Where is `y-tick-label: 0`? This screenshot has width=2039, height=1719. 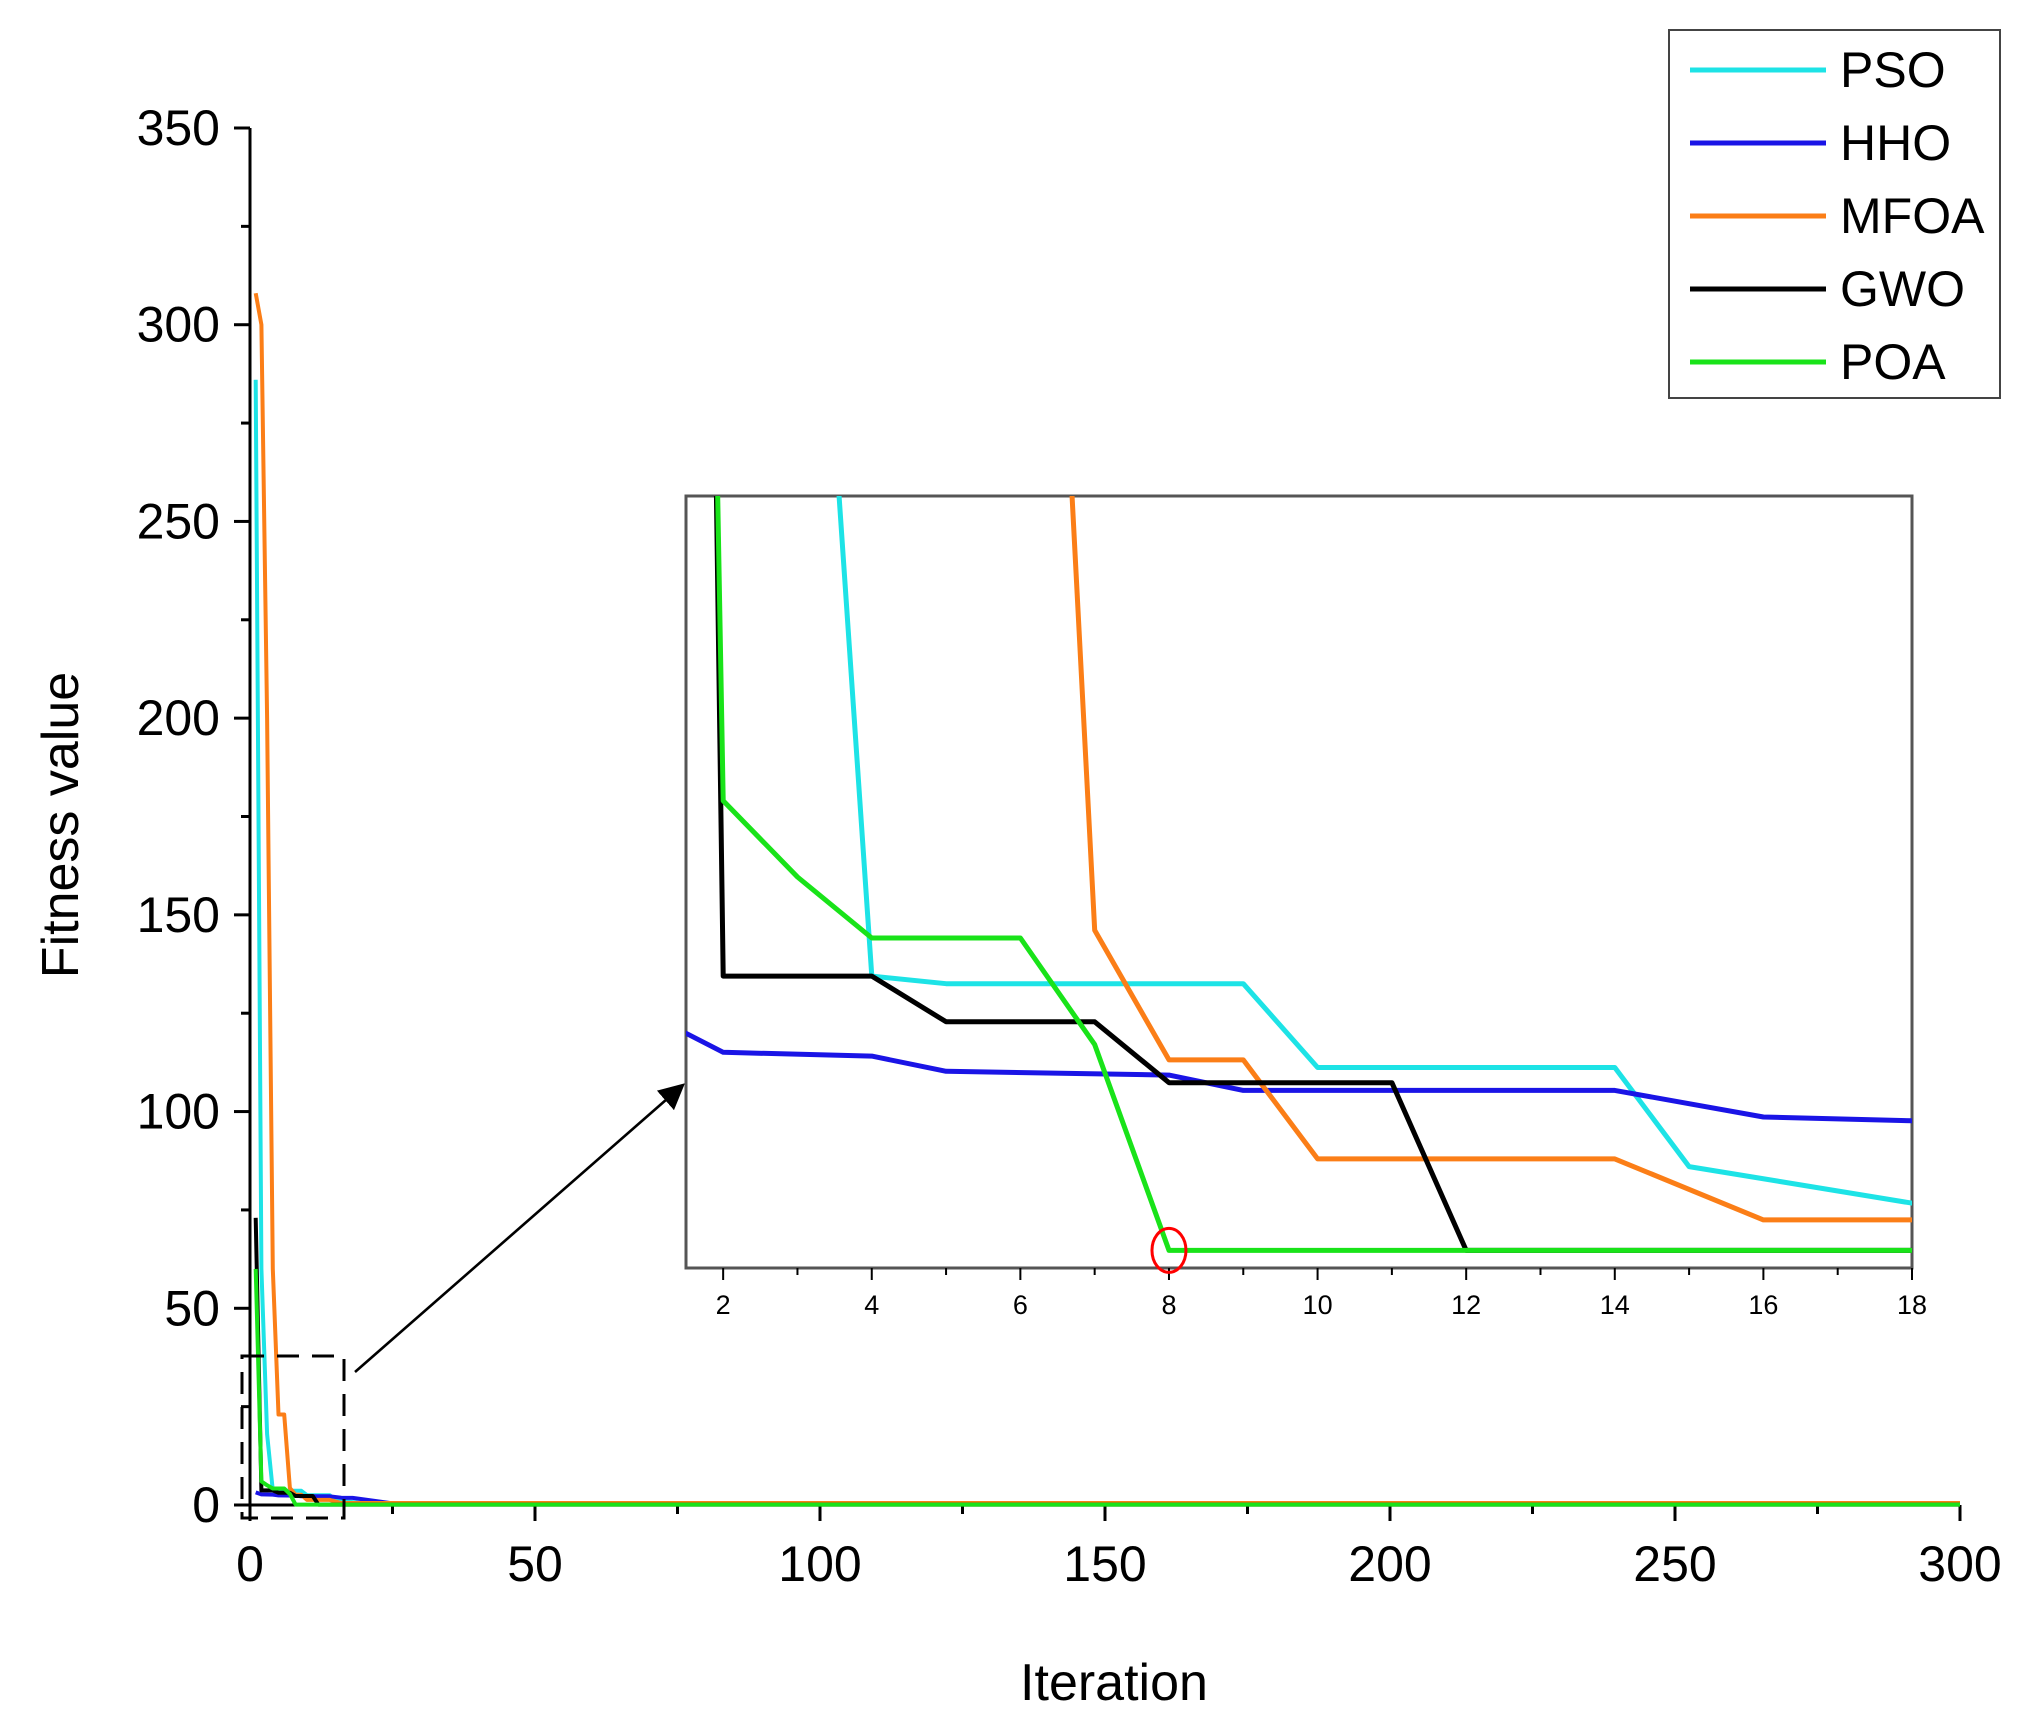
y-tick-label: 0 is located at coordinates (206, 1505).